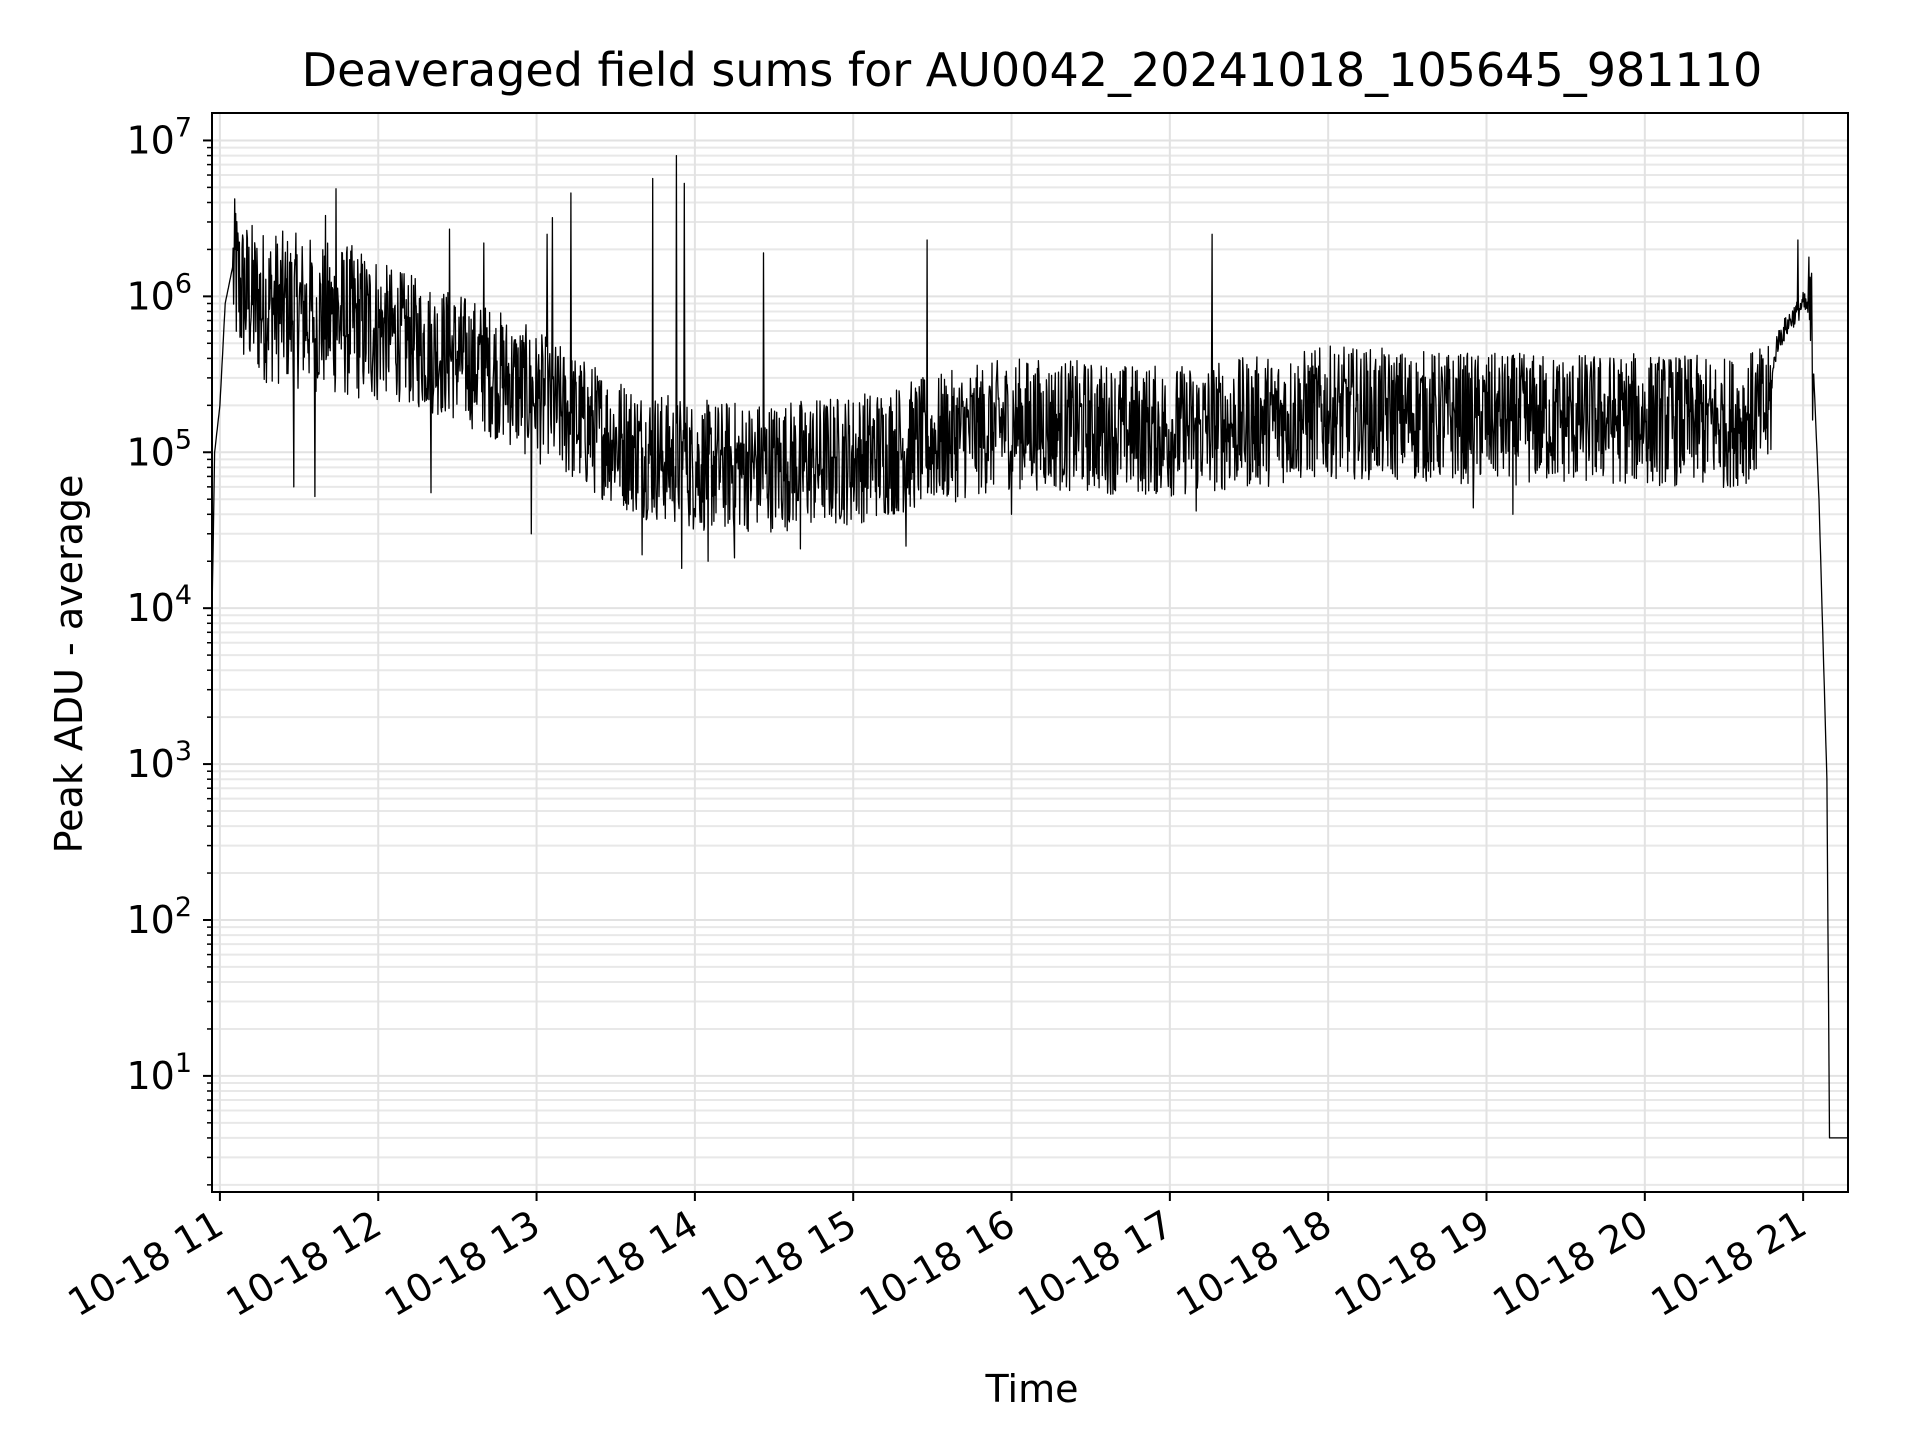 The width and height of the screenshot is (1920, 1440). I want to click on x-axis-label: Time, so click(1032, 1389).